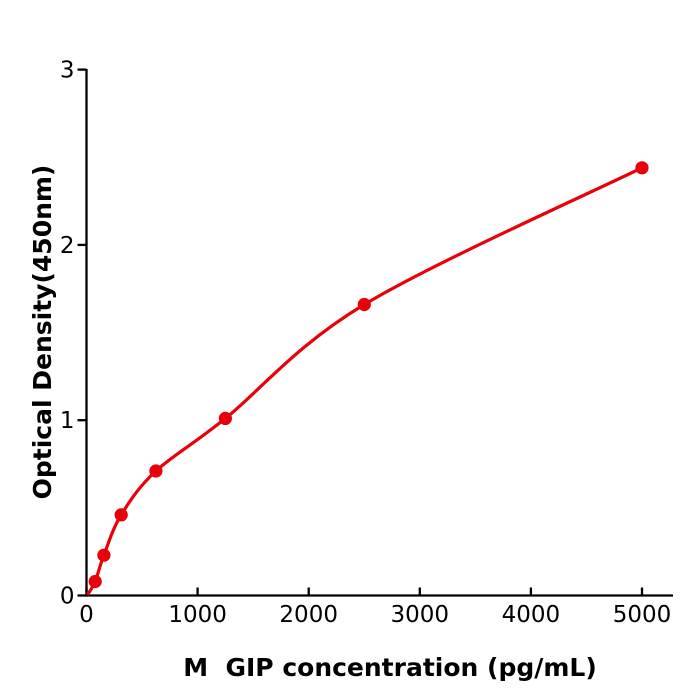  What do you see at coordinates (375, 607) in the screenshot?
I see `x-axis-ticks: 0 1000 2000 3000 4000 5000` at bounding box center [375, 607].